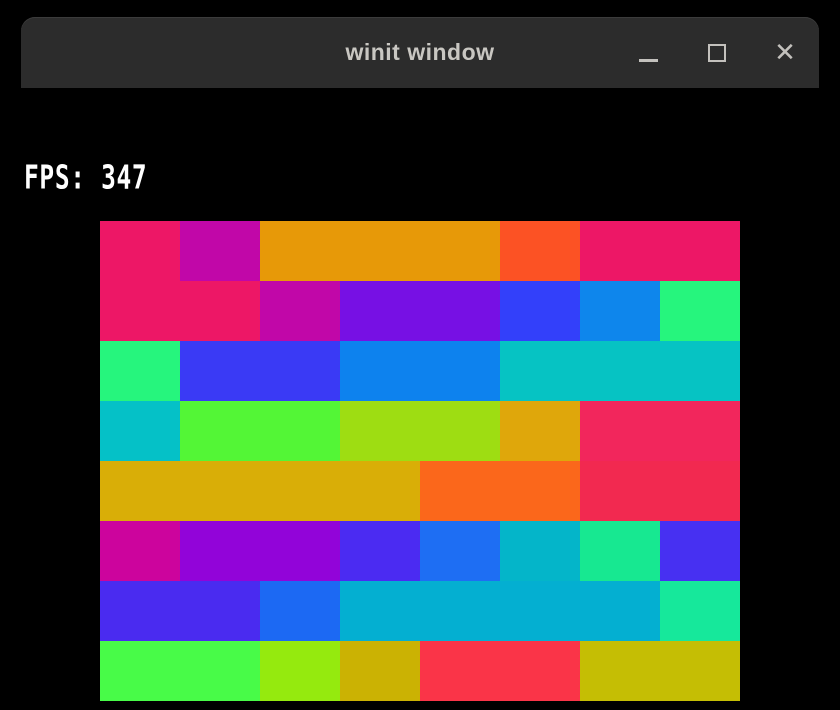  I want to click on titlebar: winit window ✕, so click(420, 52).